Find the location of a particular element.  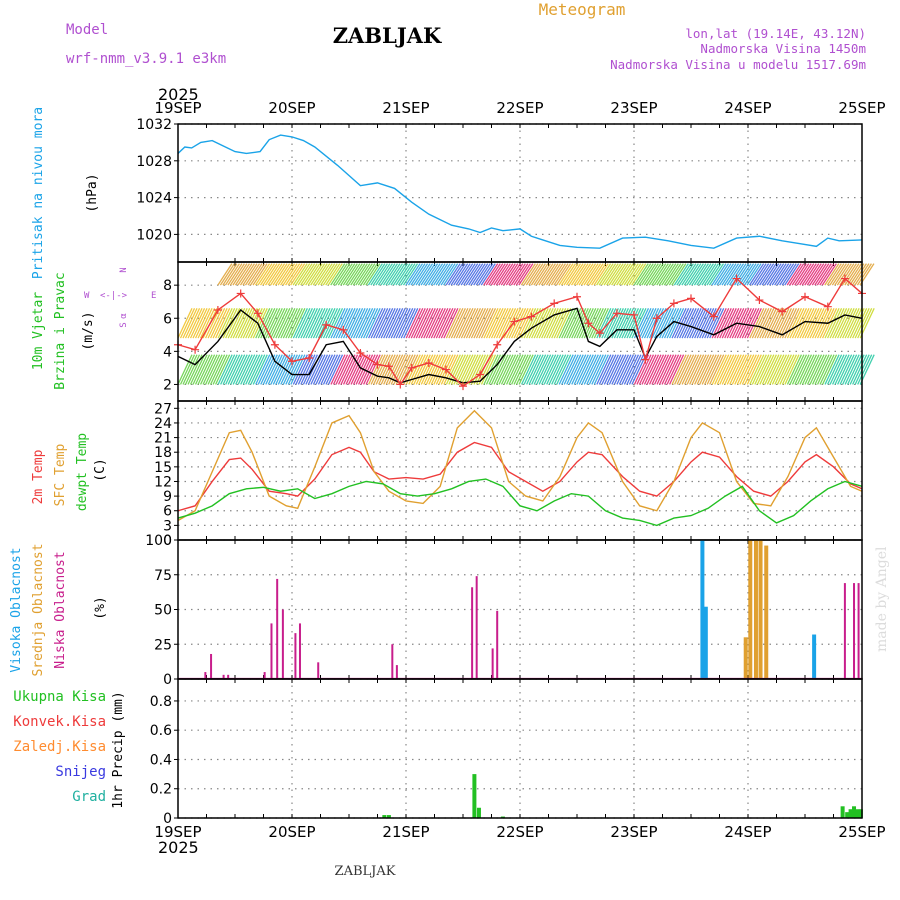

day-label-bottom: 22SEP is located at coordinates (519, 832).